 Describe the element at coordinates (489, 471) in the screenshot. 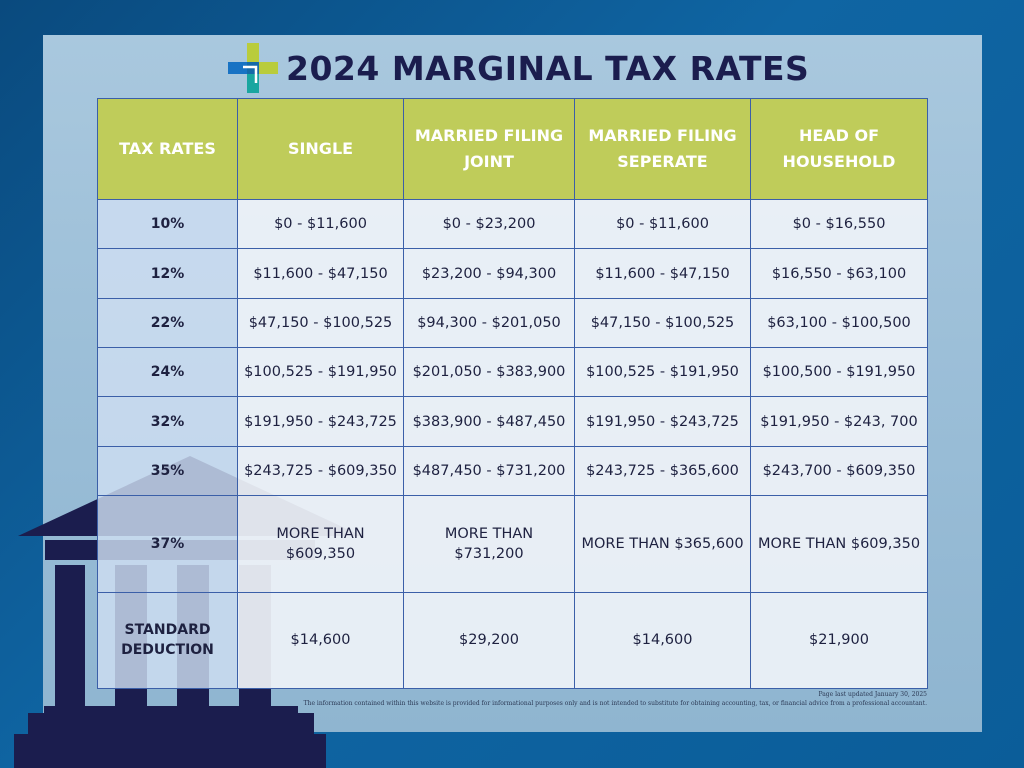

I see `joint-cell: $487,450 - $731,200` at that location.